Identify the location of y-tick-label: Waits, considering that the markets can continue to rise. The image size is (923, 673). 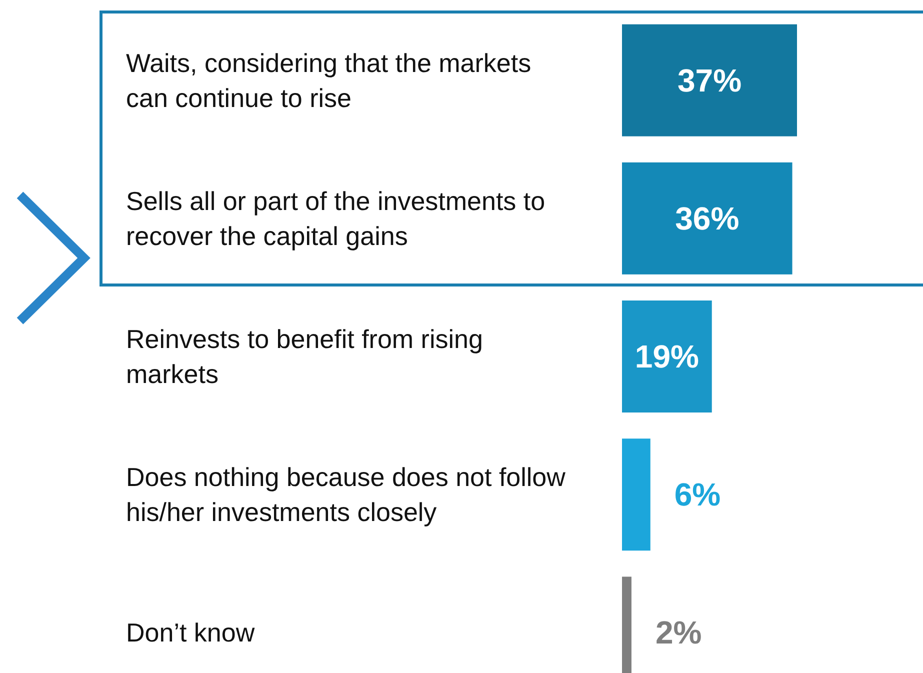
(329, 80).